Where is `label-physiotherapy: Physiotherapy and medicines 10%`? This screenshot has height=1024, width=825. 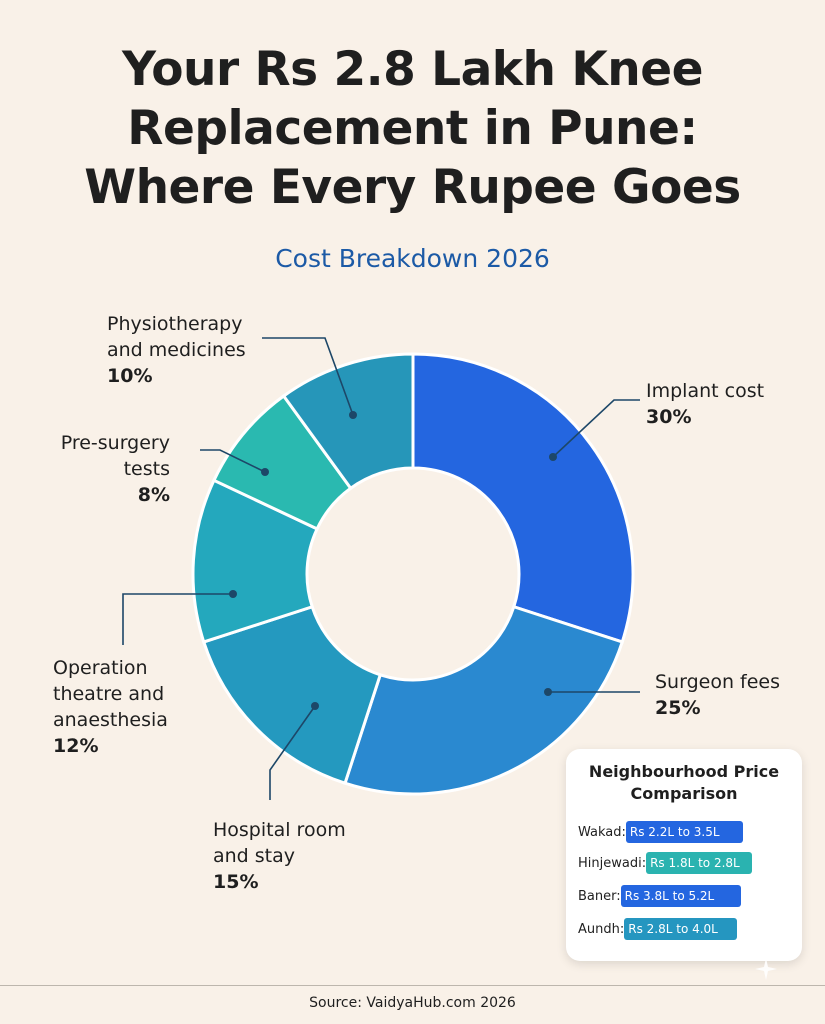
label-physiotherapy: Physiotherapy and medicines 10% is located at coordinates (176, 350).